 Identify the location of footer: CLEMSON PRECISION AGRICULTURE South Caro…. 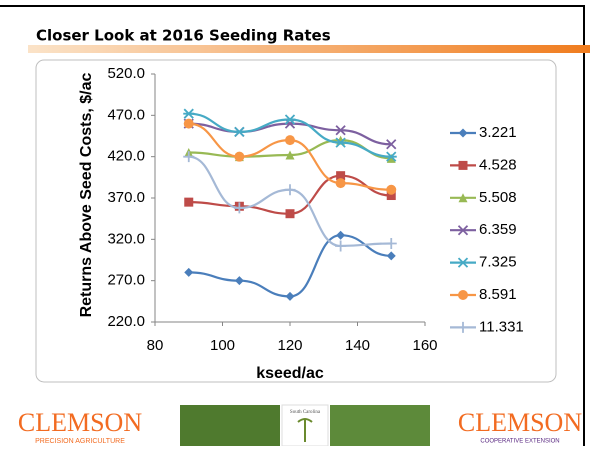
(300, 425).